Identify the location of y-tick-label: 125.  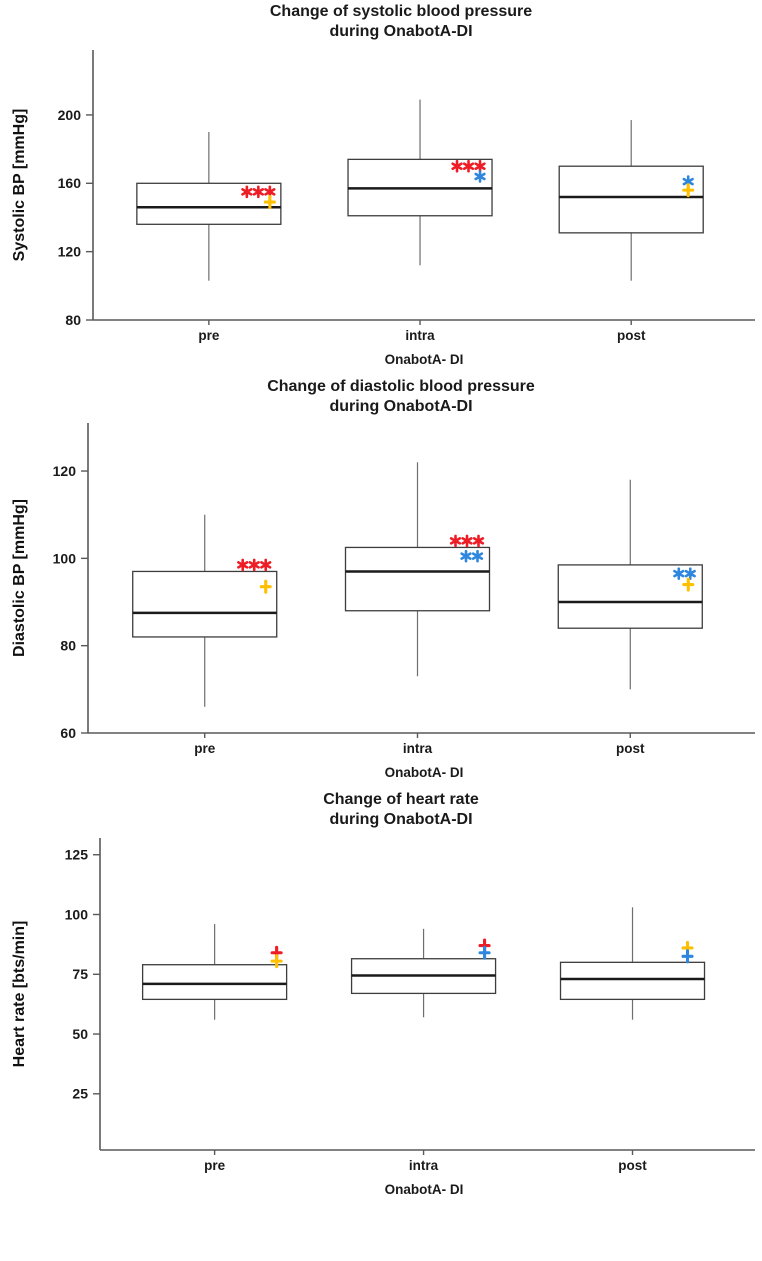
(77, 855).